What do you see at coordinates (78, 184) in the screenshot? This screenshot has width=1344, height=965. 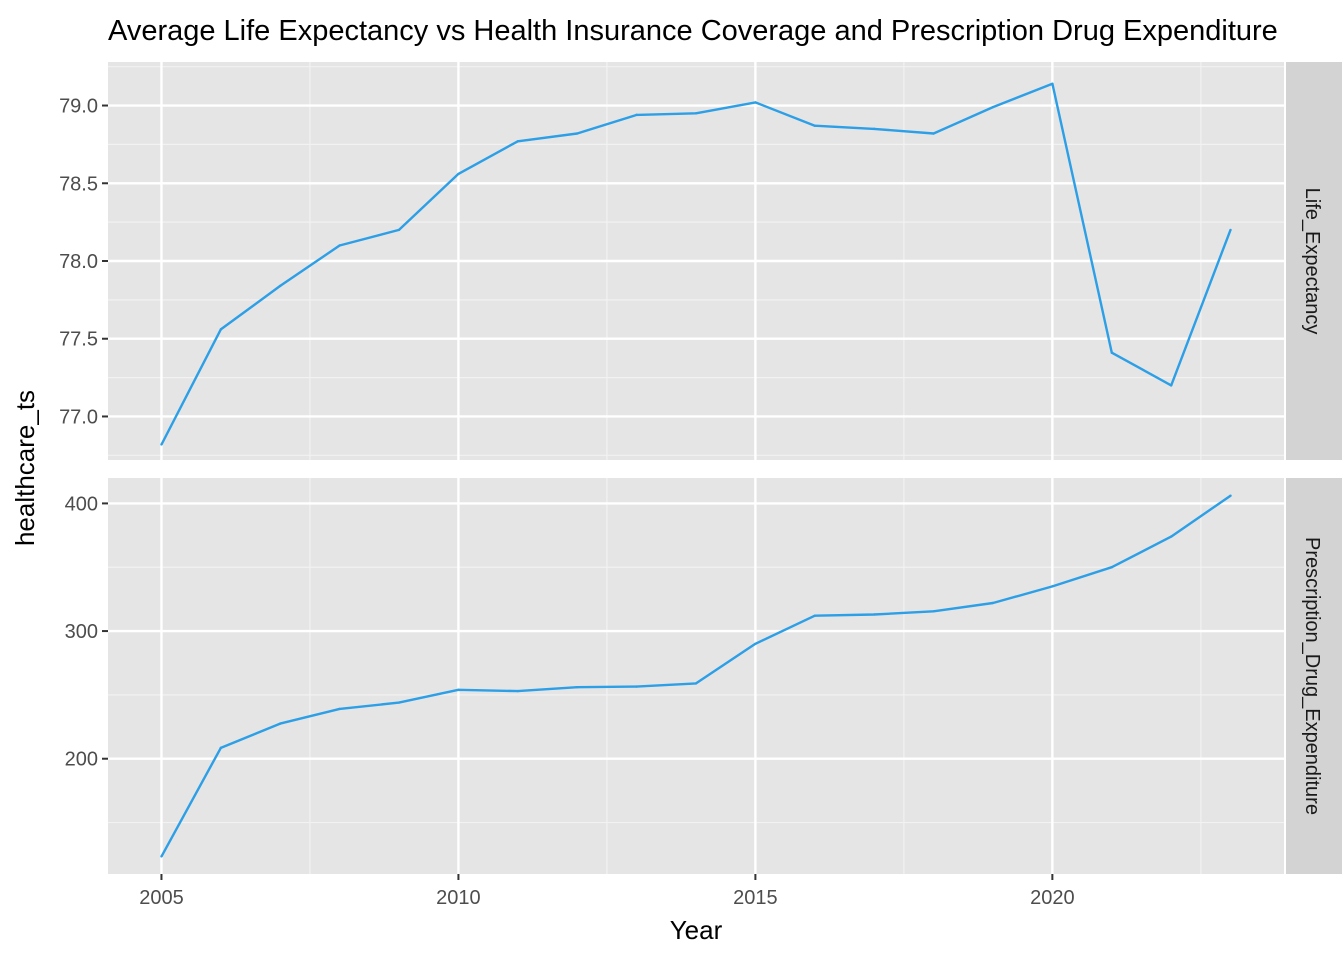 I see `y-tick-label: 78.5` at bounding box center [78, 184].